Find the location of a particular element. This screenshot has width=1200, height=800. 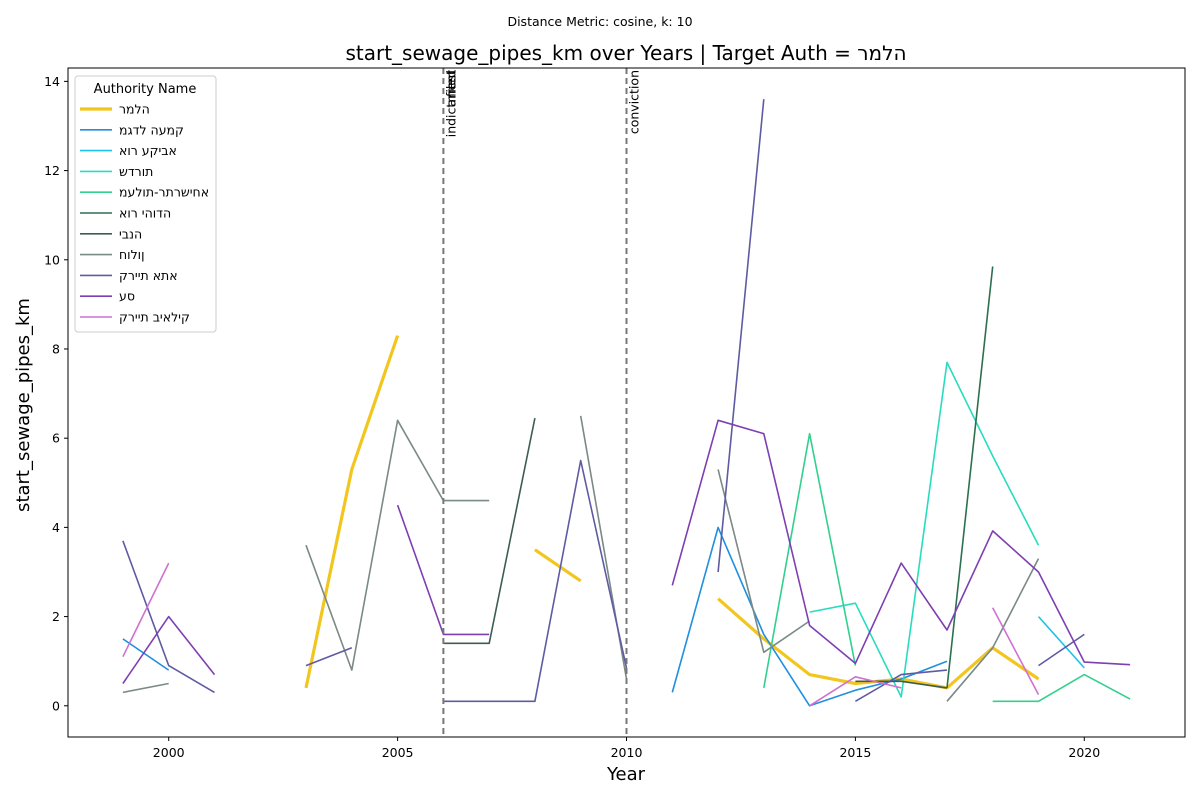

y-tick-label: 6 is located at coordinates (56, 438).